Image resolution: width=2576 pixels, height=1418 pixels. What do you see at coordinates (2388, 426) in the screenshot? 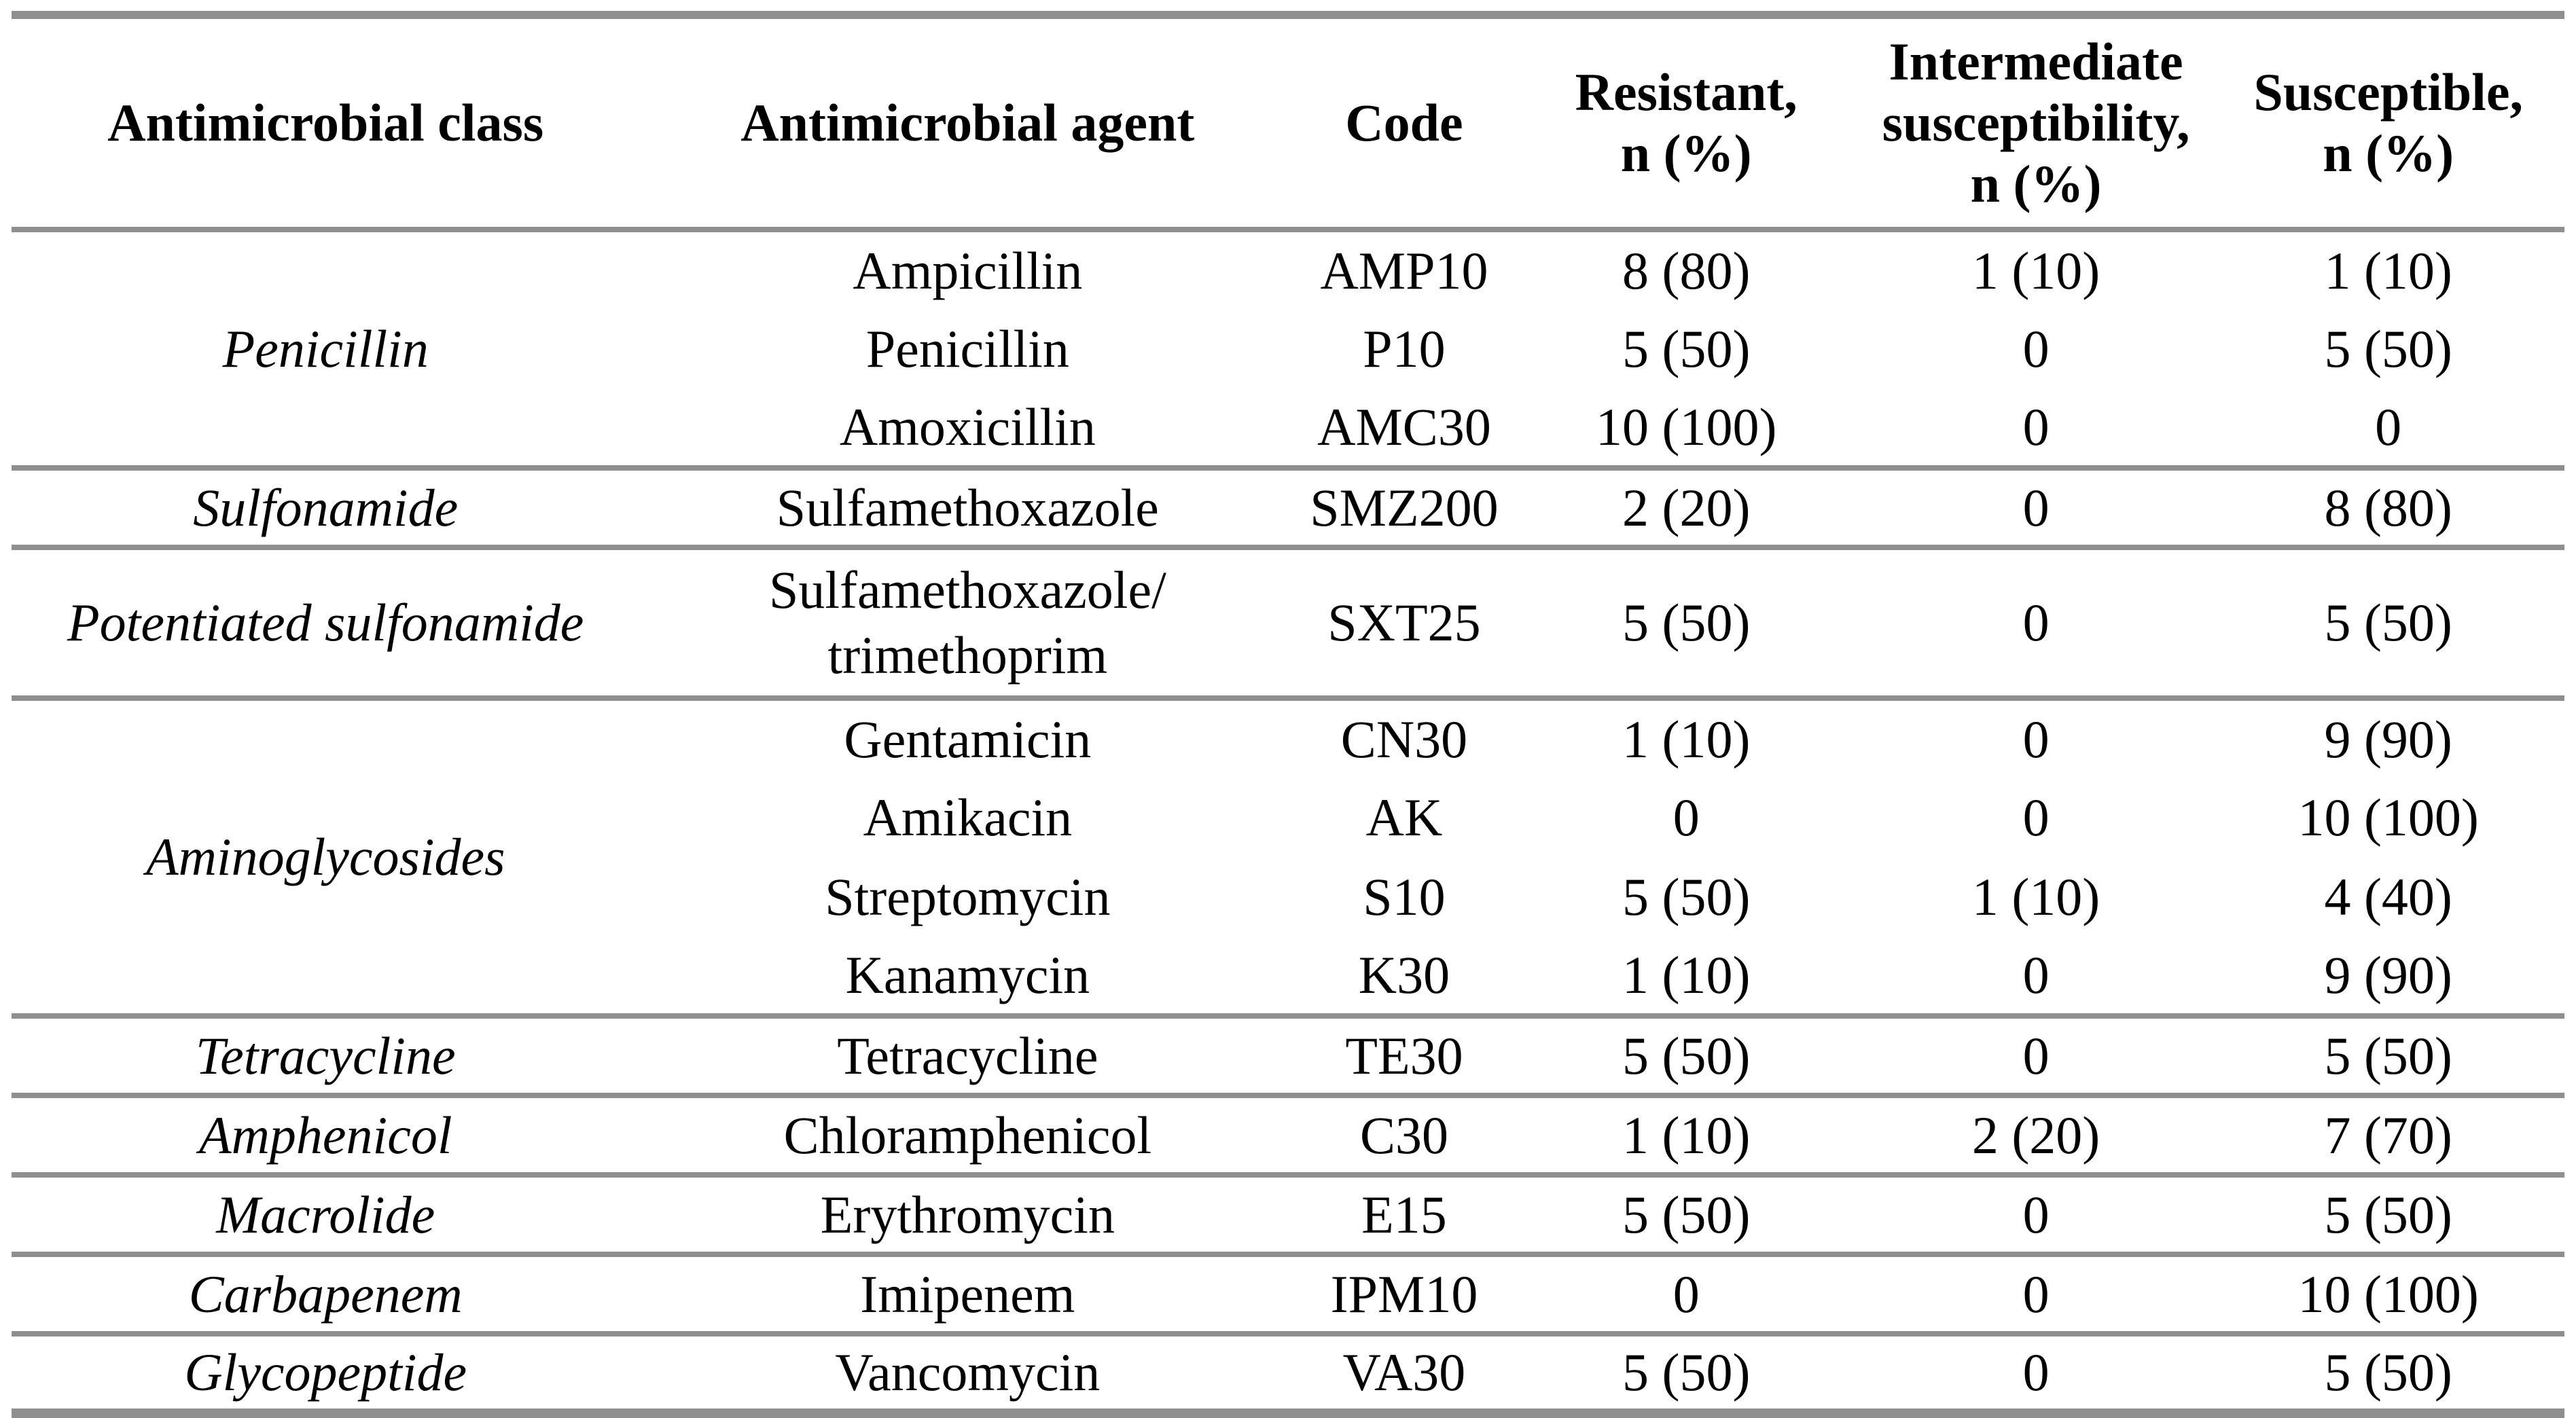
I see `susceptible-cell: 0` at bounding box center [2388, 426].